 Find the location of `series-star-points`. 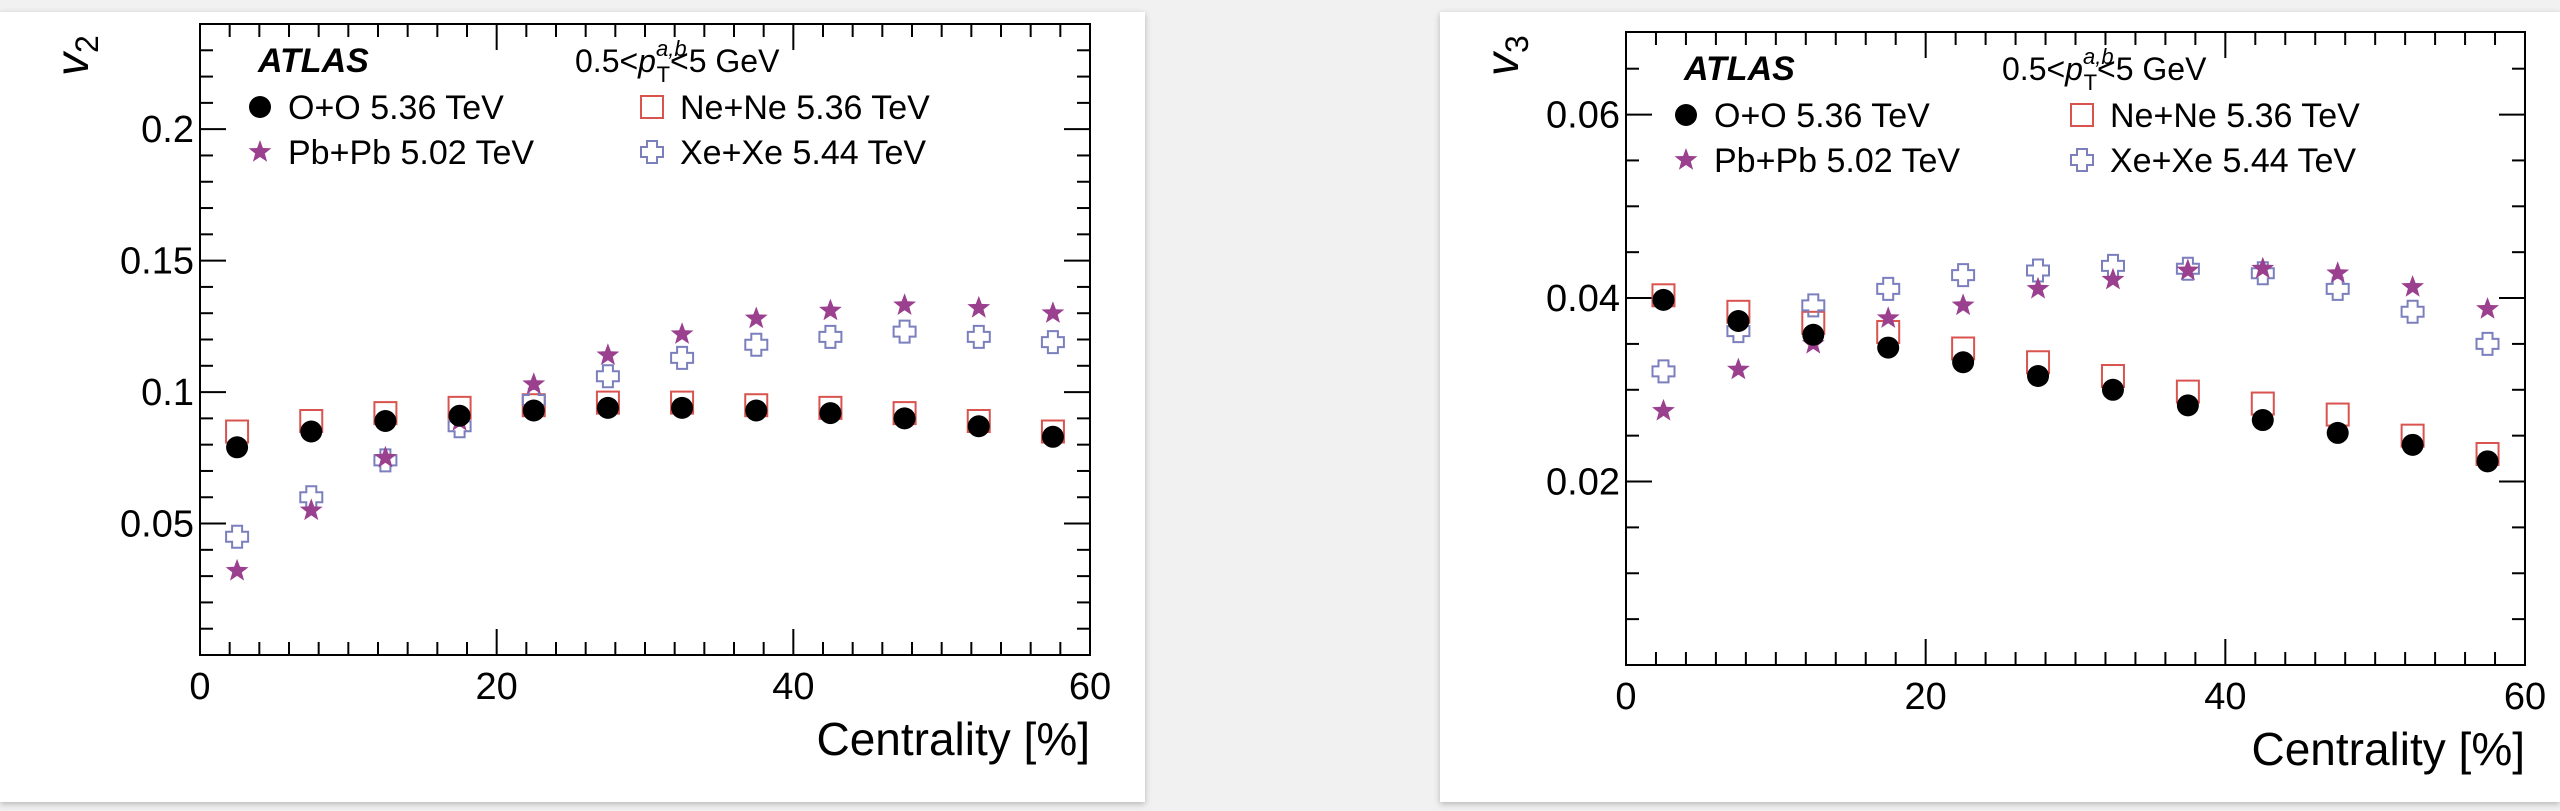

series-star-points is located at coordinates (2075, 338).